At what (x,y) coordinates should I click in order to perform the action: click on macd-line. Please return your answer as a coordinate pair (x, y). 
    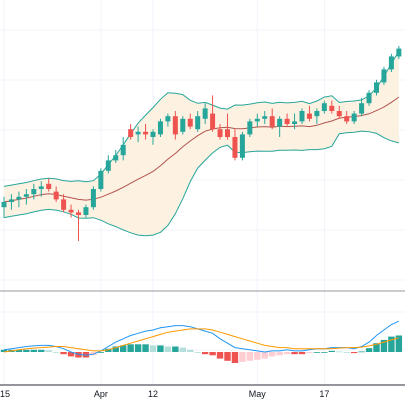
    Looking at the image, I should click on (201, 338).